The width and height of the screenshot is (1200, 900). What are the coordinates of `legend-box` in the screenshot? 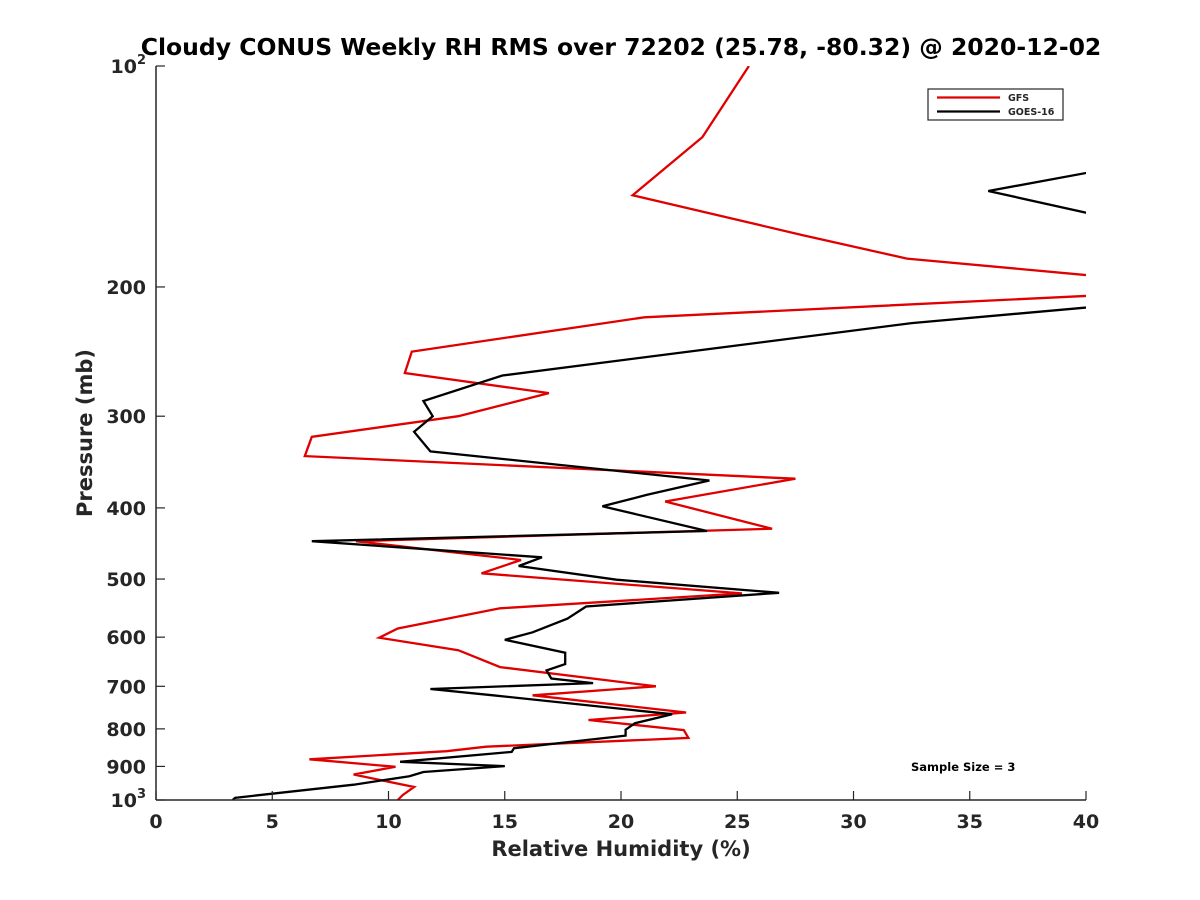 It's located at (995, 104).